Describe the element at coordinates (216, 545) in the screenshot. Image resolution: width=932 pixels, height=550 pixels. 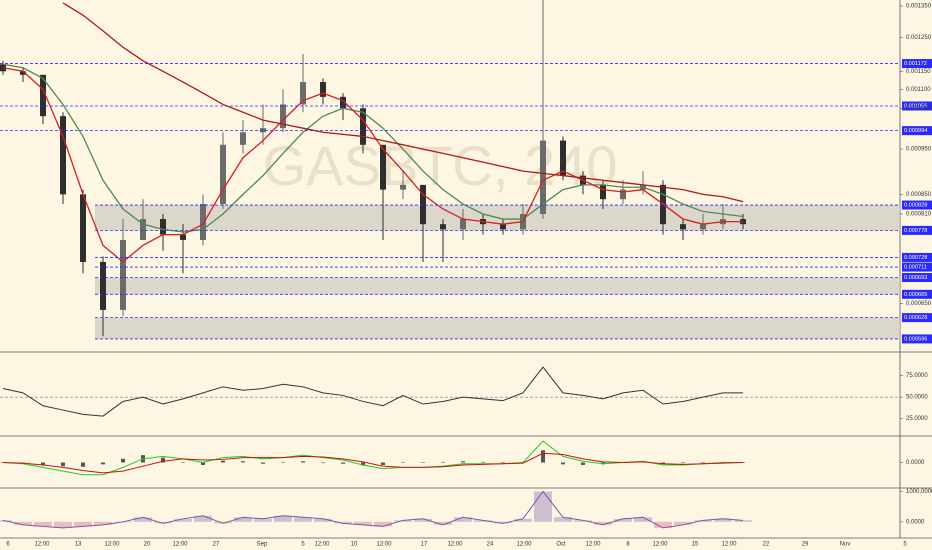
I see `x-tick-label: 27` at that location.